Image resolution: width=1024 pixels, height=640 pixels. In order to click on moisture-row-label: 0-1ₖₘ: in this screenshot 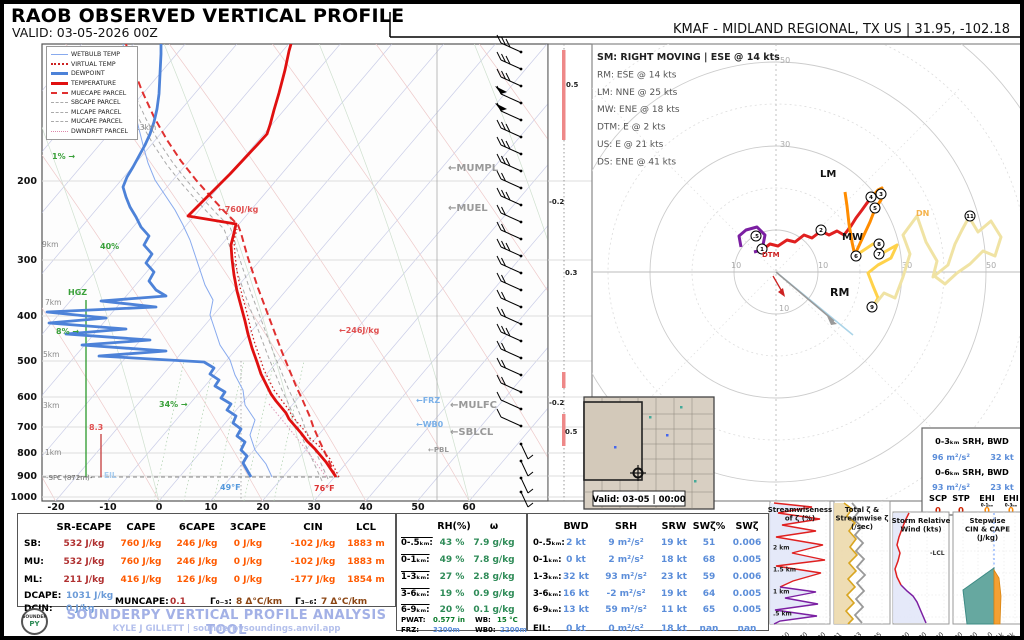, I will do `click(415, 560)`.